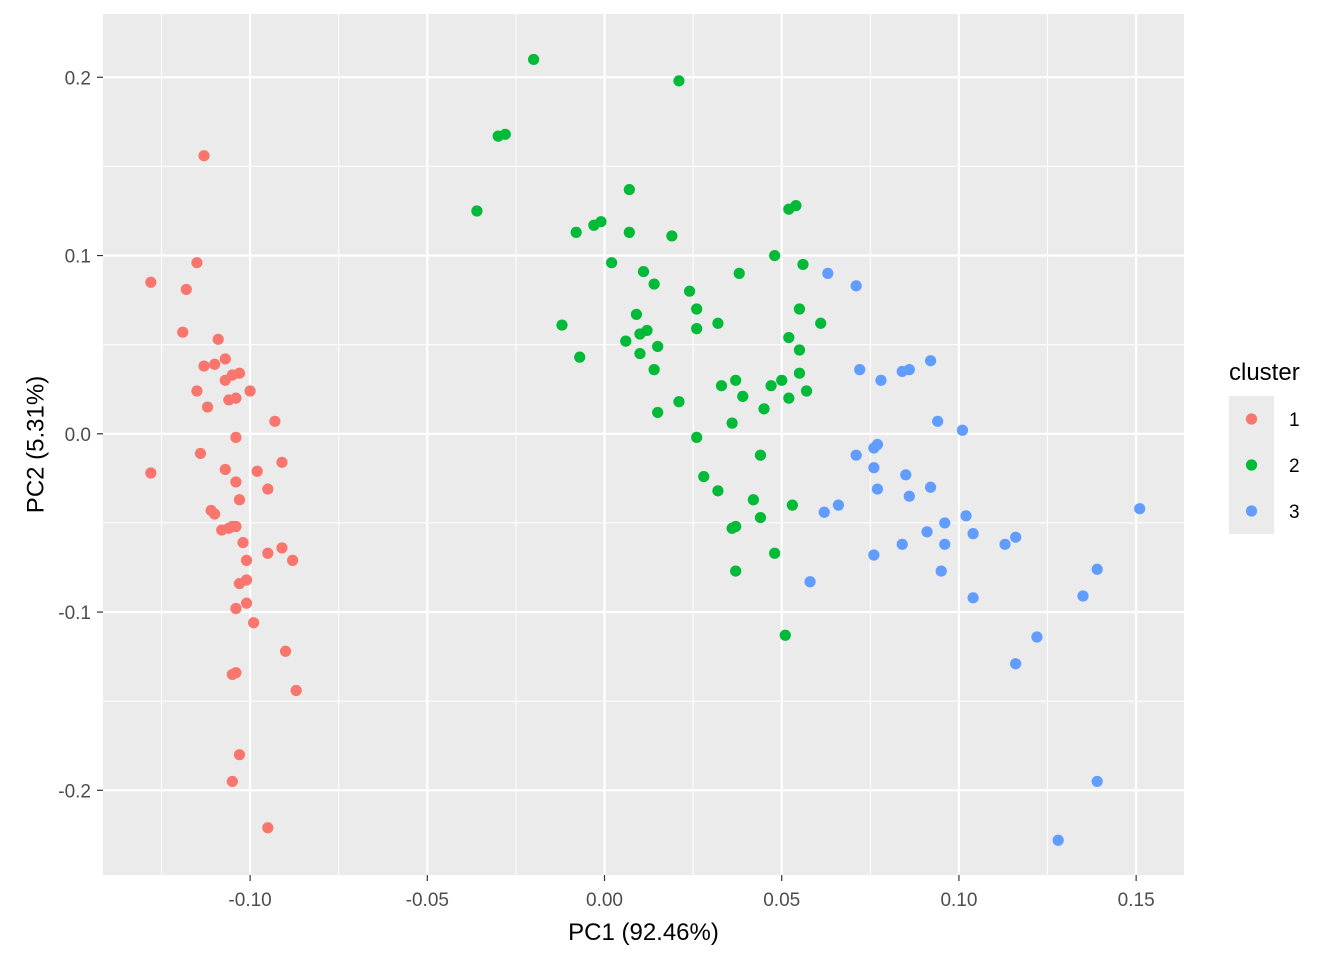 Image resolution: width=1344 pixels, height=960 pixels. Describe the element at coordinates (78, 257) in the screenshot. I see `y-tick-label: 0.1` at that location.